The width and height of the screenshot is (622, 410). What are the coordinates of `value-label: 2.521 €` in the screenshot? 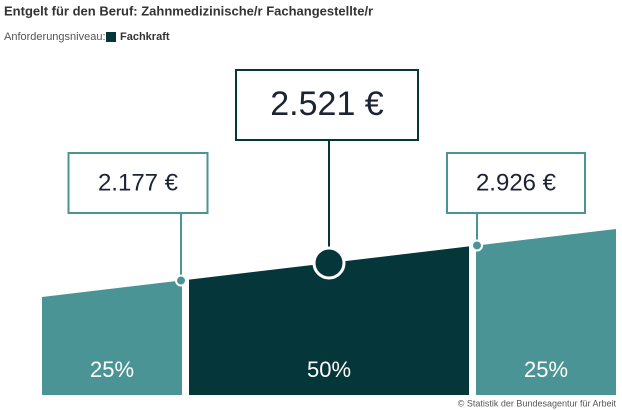 It's located at (327, 104).